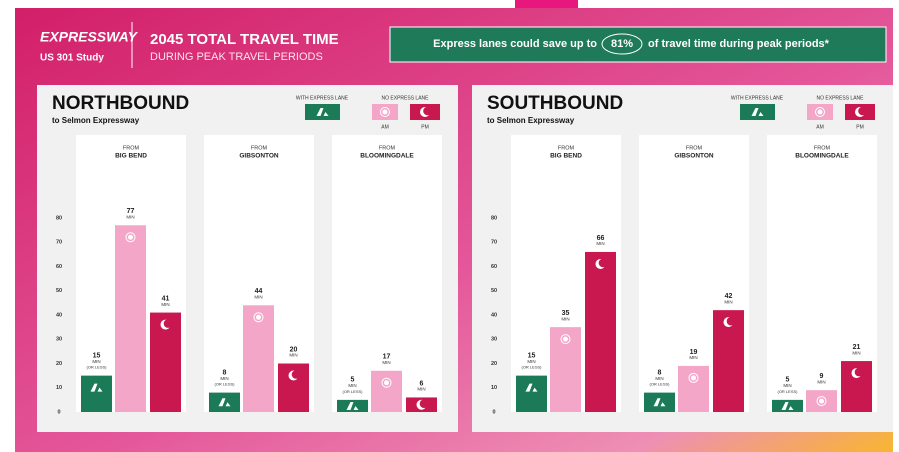 This screenshot has height=452, width=899. I want to click on top-tab, so click(546, 4).